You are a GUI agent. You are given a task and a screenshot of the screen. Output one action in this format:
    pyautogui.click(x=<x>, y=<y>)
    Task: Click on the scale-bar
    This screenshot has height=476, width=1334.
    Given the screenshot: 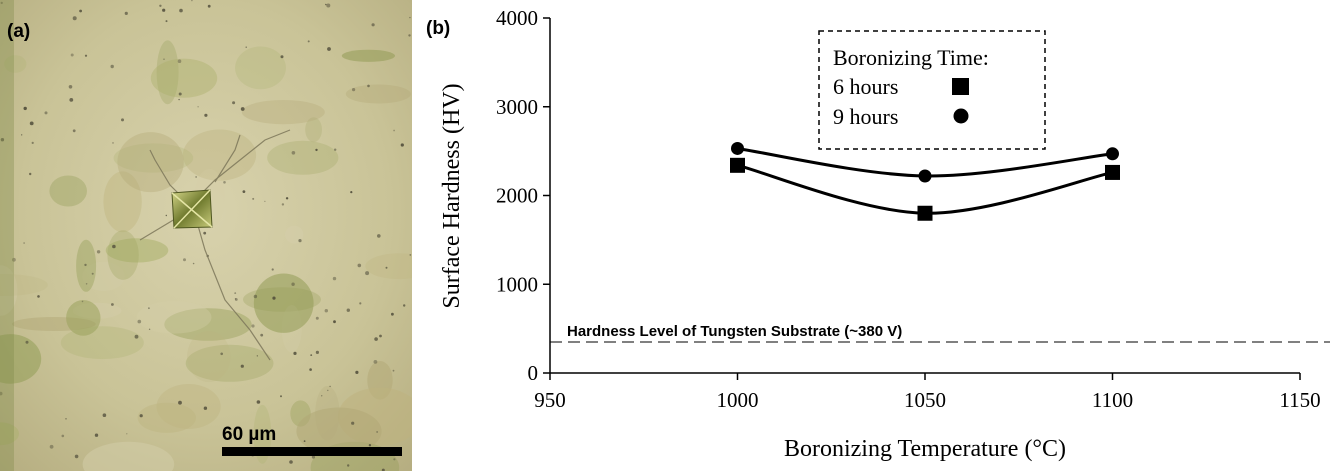 What is the action you would take?
    pyautogui.click(x=312, y=451)
    